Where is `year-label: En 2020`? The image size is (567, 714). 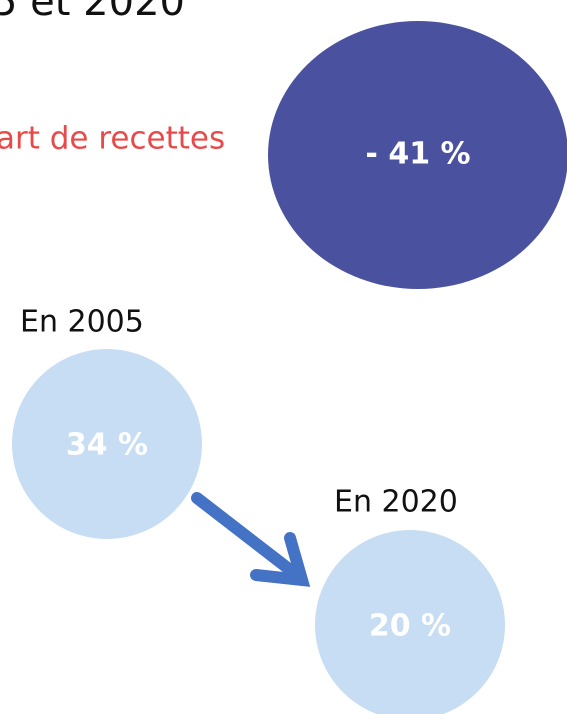 year-label: En 2020 is located at coordinates (396, 502).